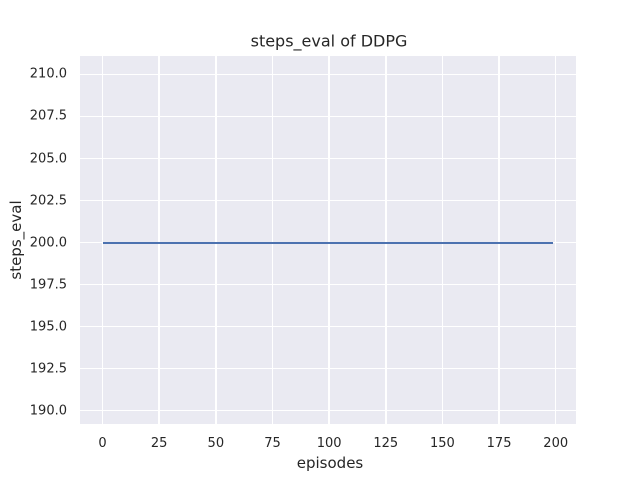 Image resolution: width=640 pixels, height=480 pixels. What do you see at coordinates (330, 463) in the screenshot?
I see `x-axis-label: episodes` at bounding box center [330, 463].